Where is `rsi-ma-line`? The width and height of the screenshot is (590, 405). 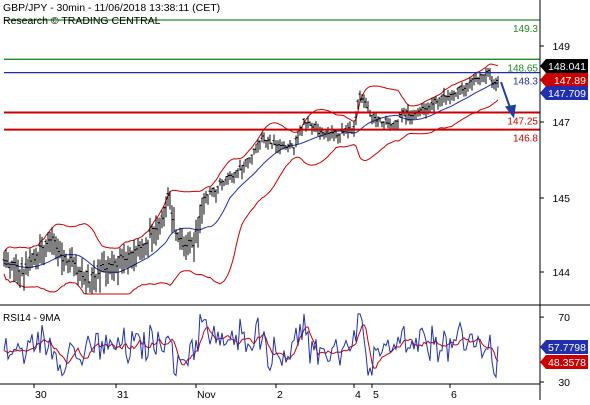 rsi-ma-line is located at coordinates (251, 346).